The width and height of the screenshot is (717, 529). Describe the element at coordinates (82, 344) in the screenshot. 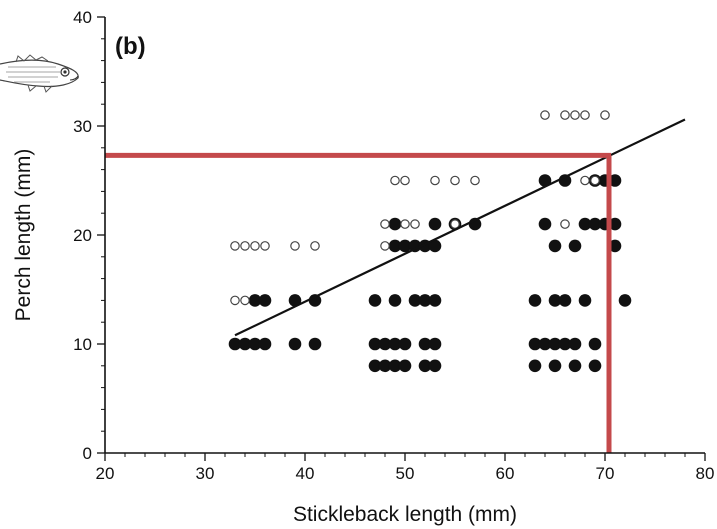

I see `y-tick-label: 10` at that location.